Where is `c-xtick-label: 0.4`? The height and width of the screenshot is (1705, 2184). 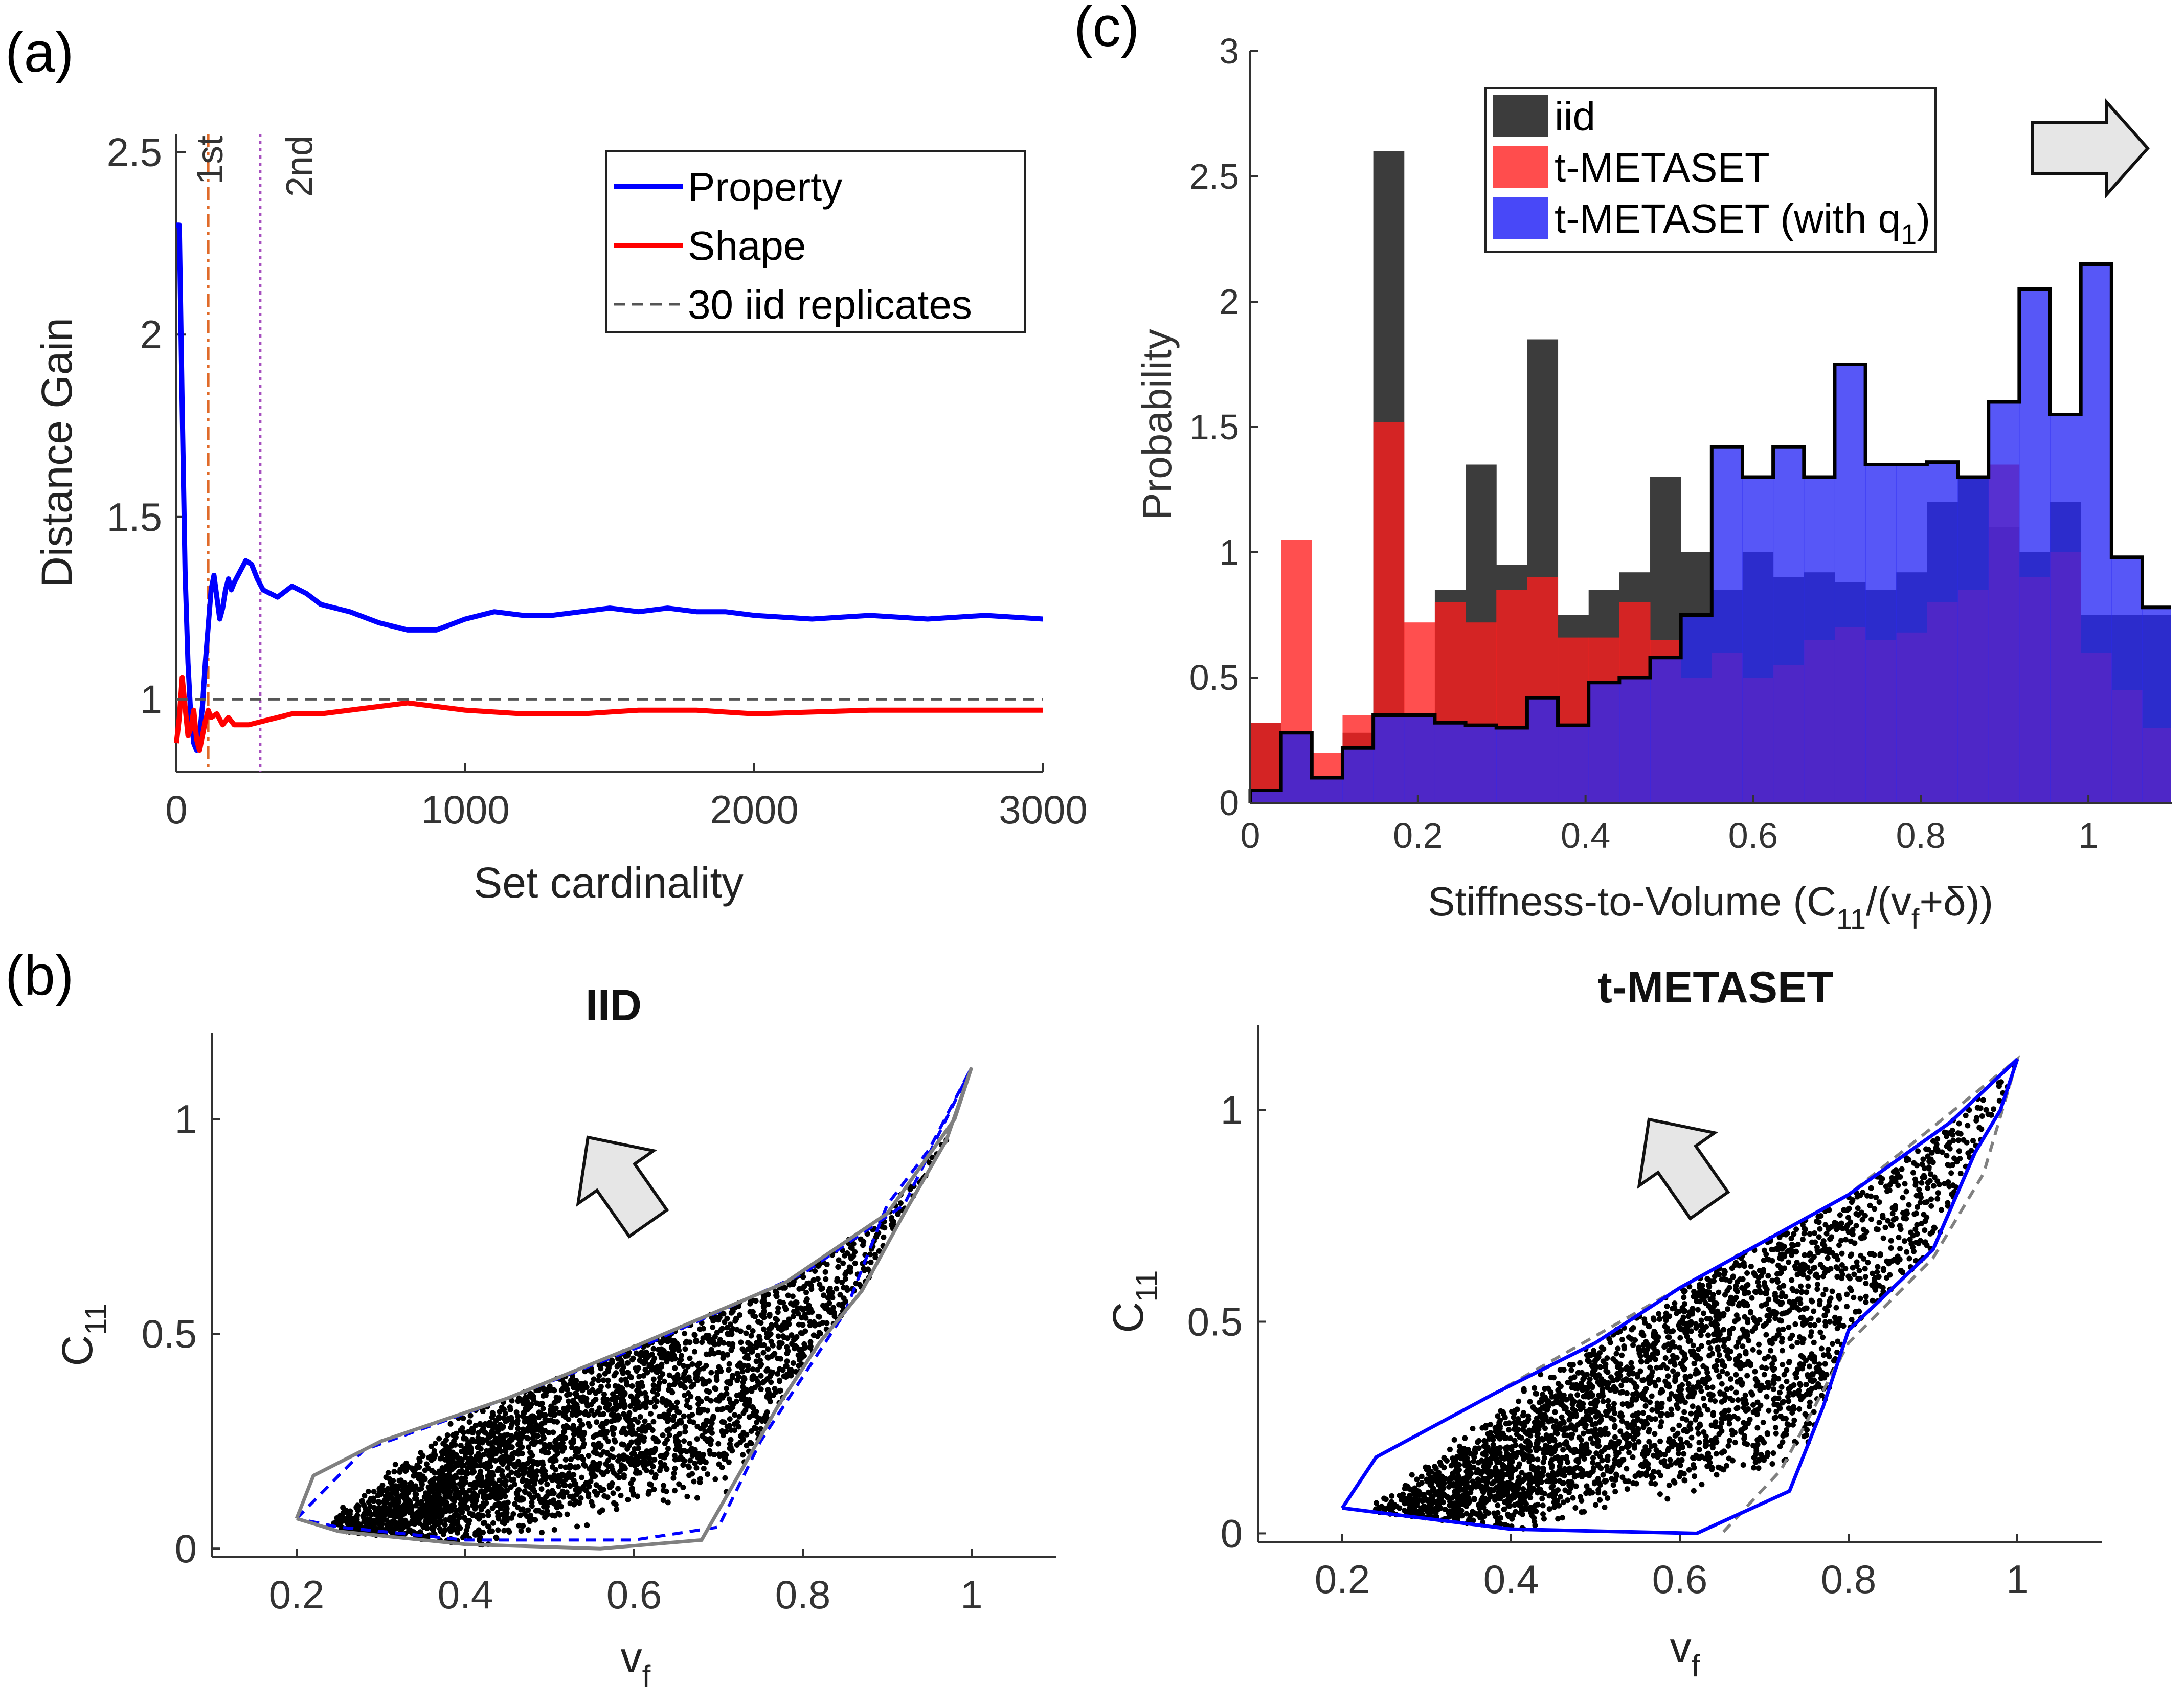
c-xtick-label: 0.4 is located at coordinates (1585, 836).